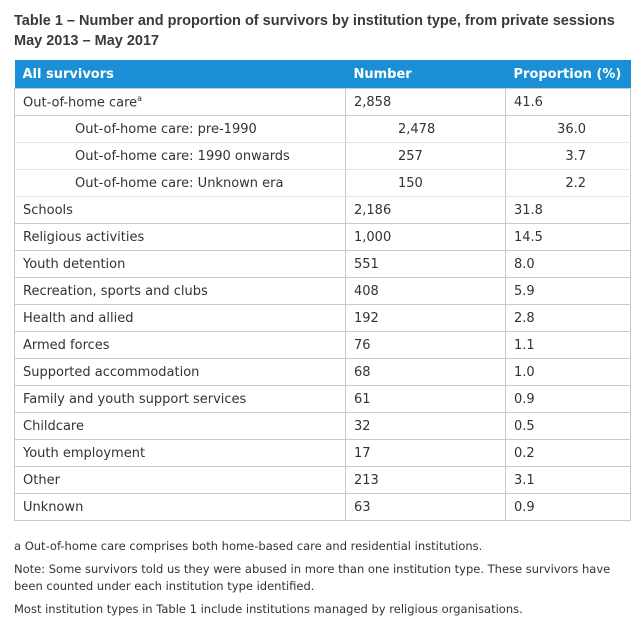  What do you see at coordinates (115, 291) in the screenshot?
I see `label-text: Recreation, sports and clubs` at bounding box center [115, 291].